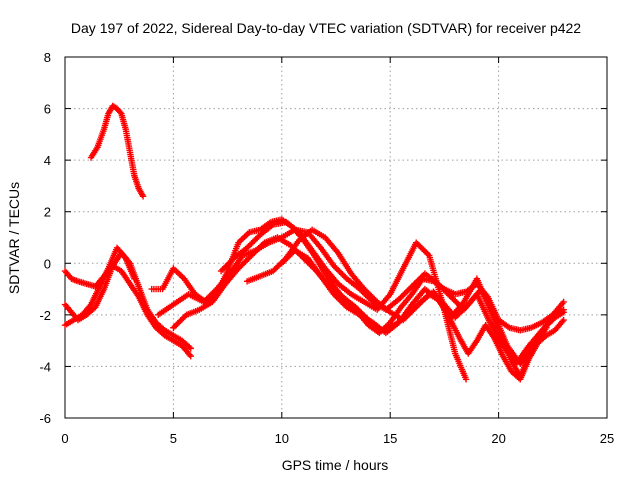 This screenshot has width=640, height=480. What do you see at coordinates (607, 438) in the screenshot?
I see `x-tick-label: 25` at bounding box center [607, 438].